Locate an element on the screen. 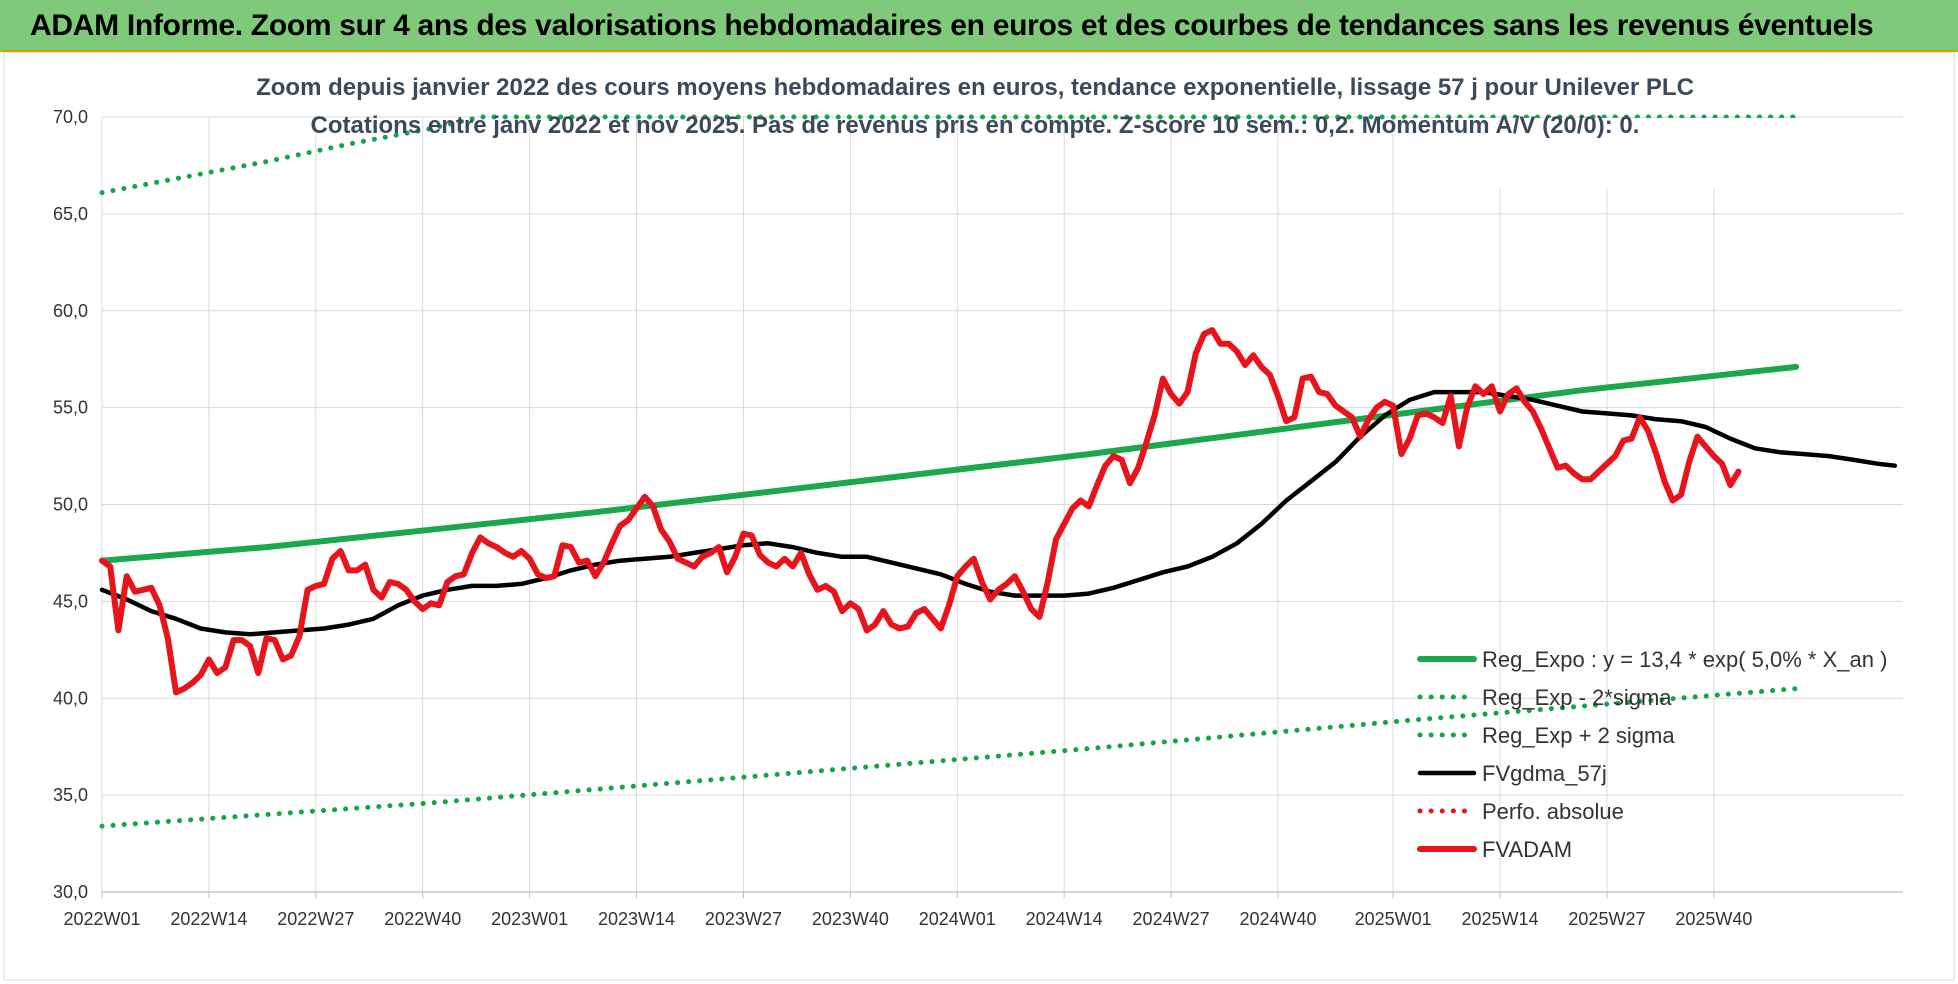 Image resolution: width=1958 pixels, height=984 pixels. x-tick-label: 2025W27 is located at coordinates (1606, 919).